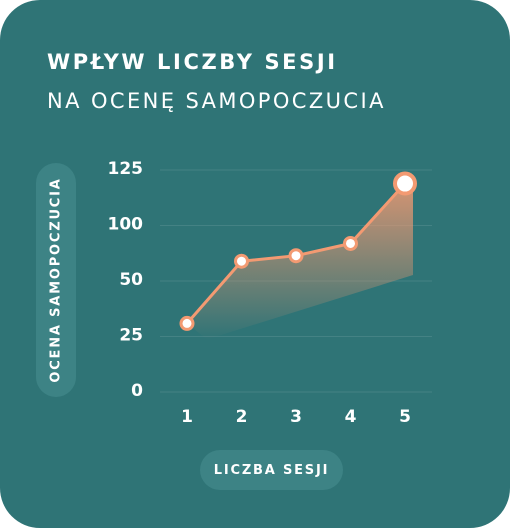 This screenshot has width=510, height=528. I want to click on x-axis-label: LICZBA SESJI, so click(271, 470).